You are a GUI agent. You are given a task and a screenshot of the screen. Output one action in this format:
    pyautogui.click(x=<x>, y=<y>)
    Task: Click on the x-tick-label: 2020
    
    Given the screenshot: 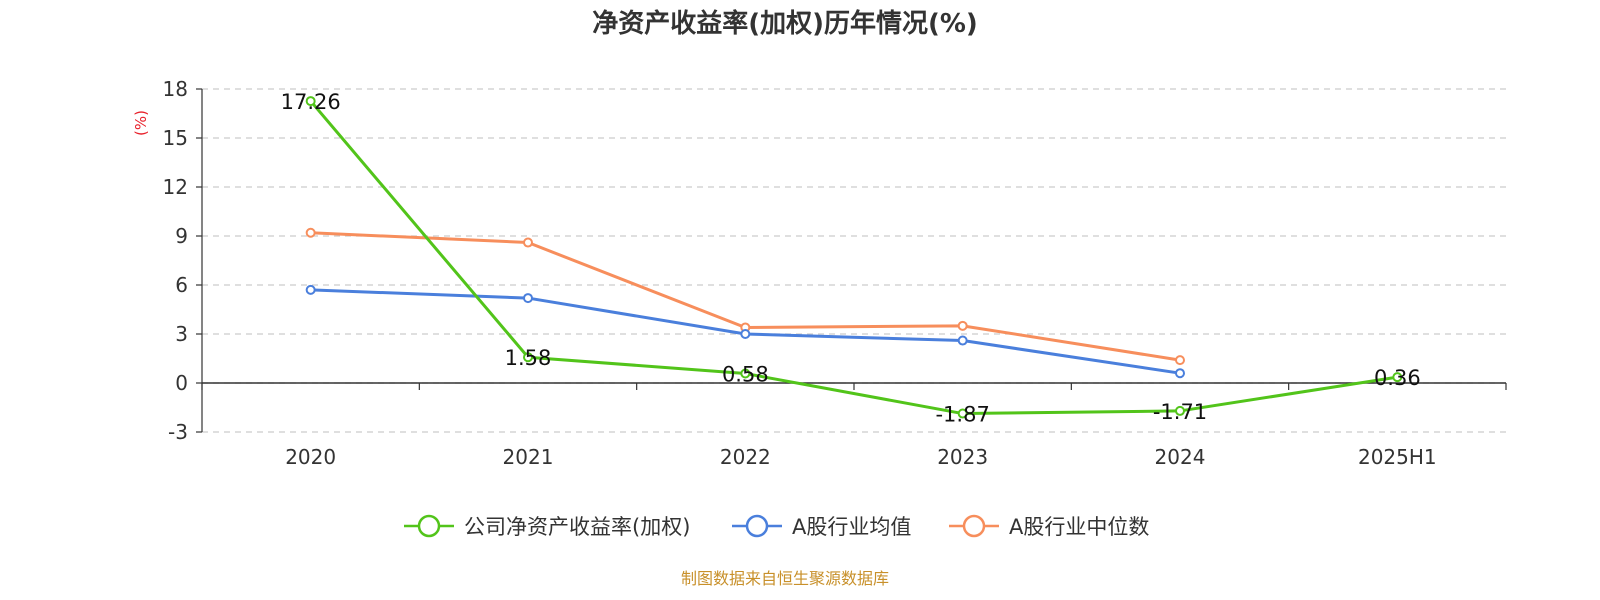 What is the action you would take?
    pyautogui.click(x=310, y=457)
    